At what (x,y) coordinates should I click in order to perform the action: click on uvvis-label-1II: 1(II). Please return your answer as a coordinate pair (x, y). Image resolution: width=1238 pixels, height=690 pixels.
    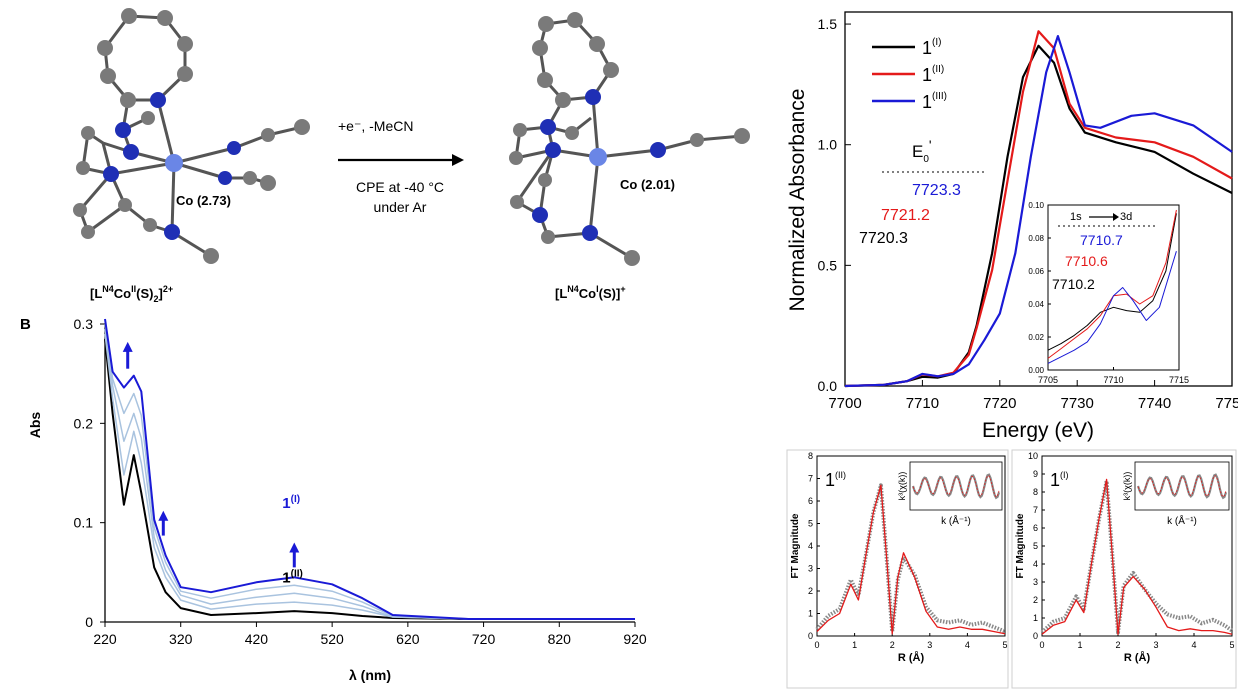
    Looking at the image, I should click on (292, 577).